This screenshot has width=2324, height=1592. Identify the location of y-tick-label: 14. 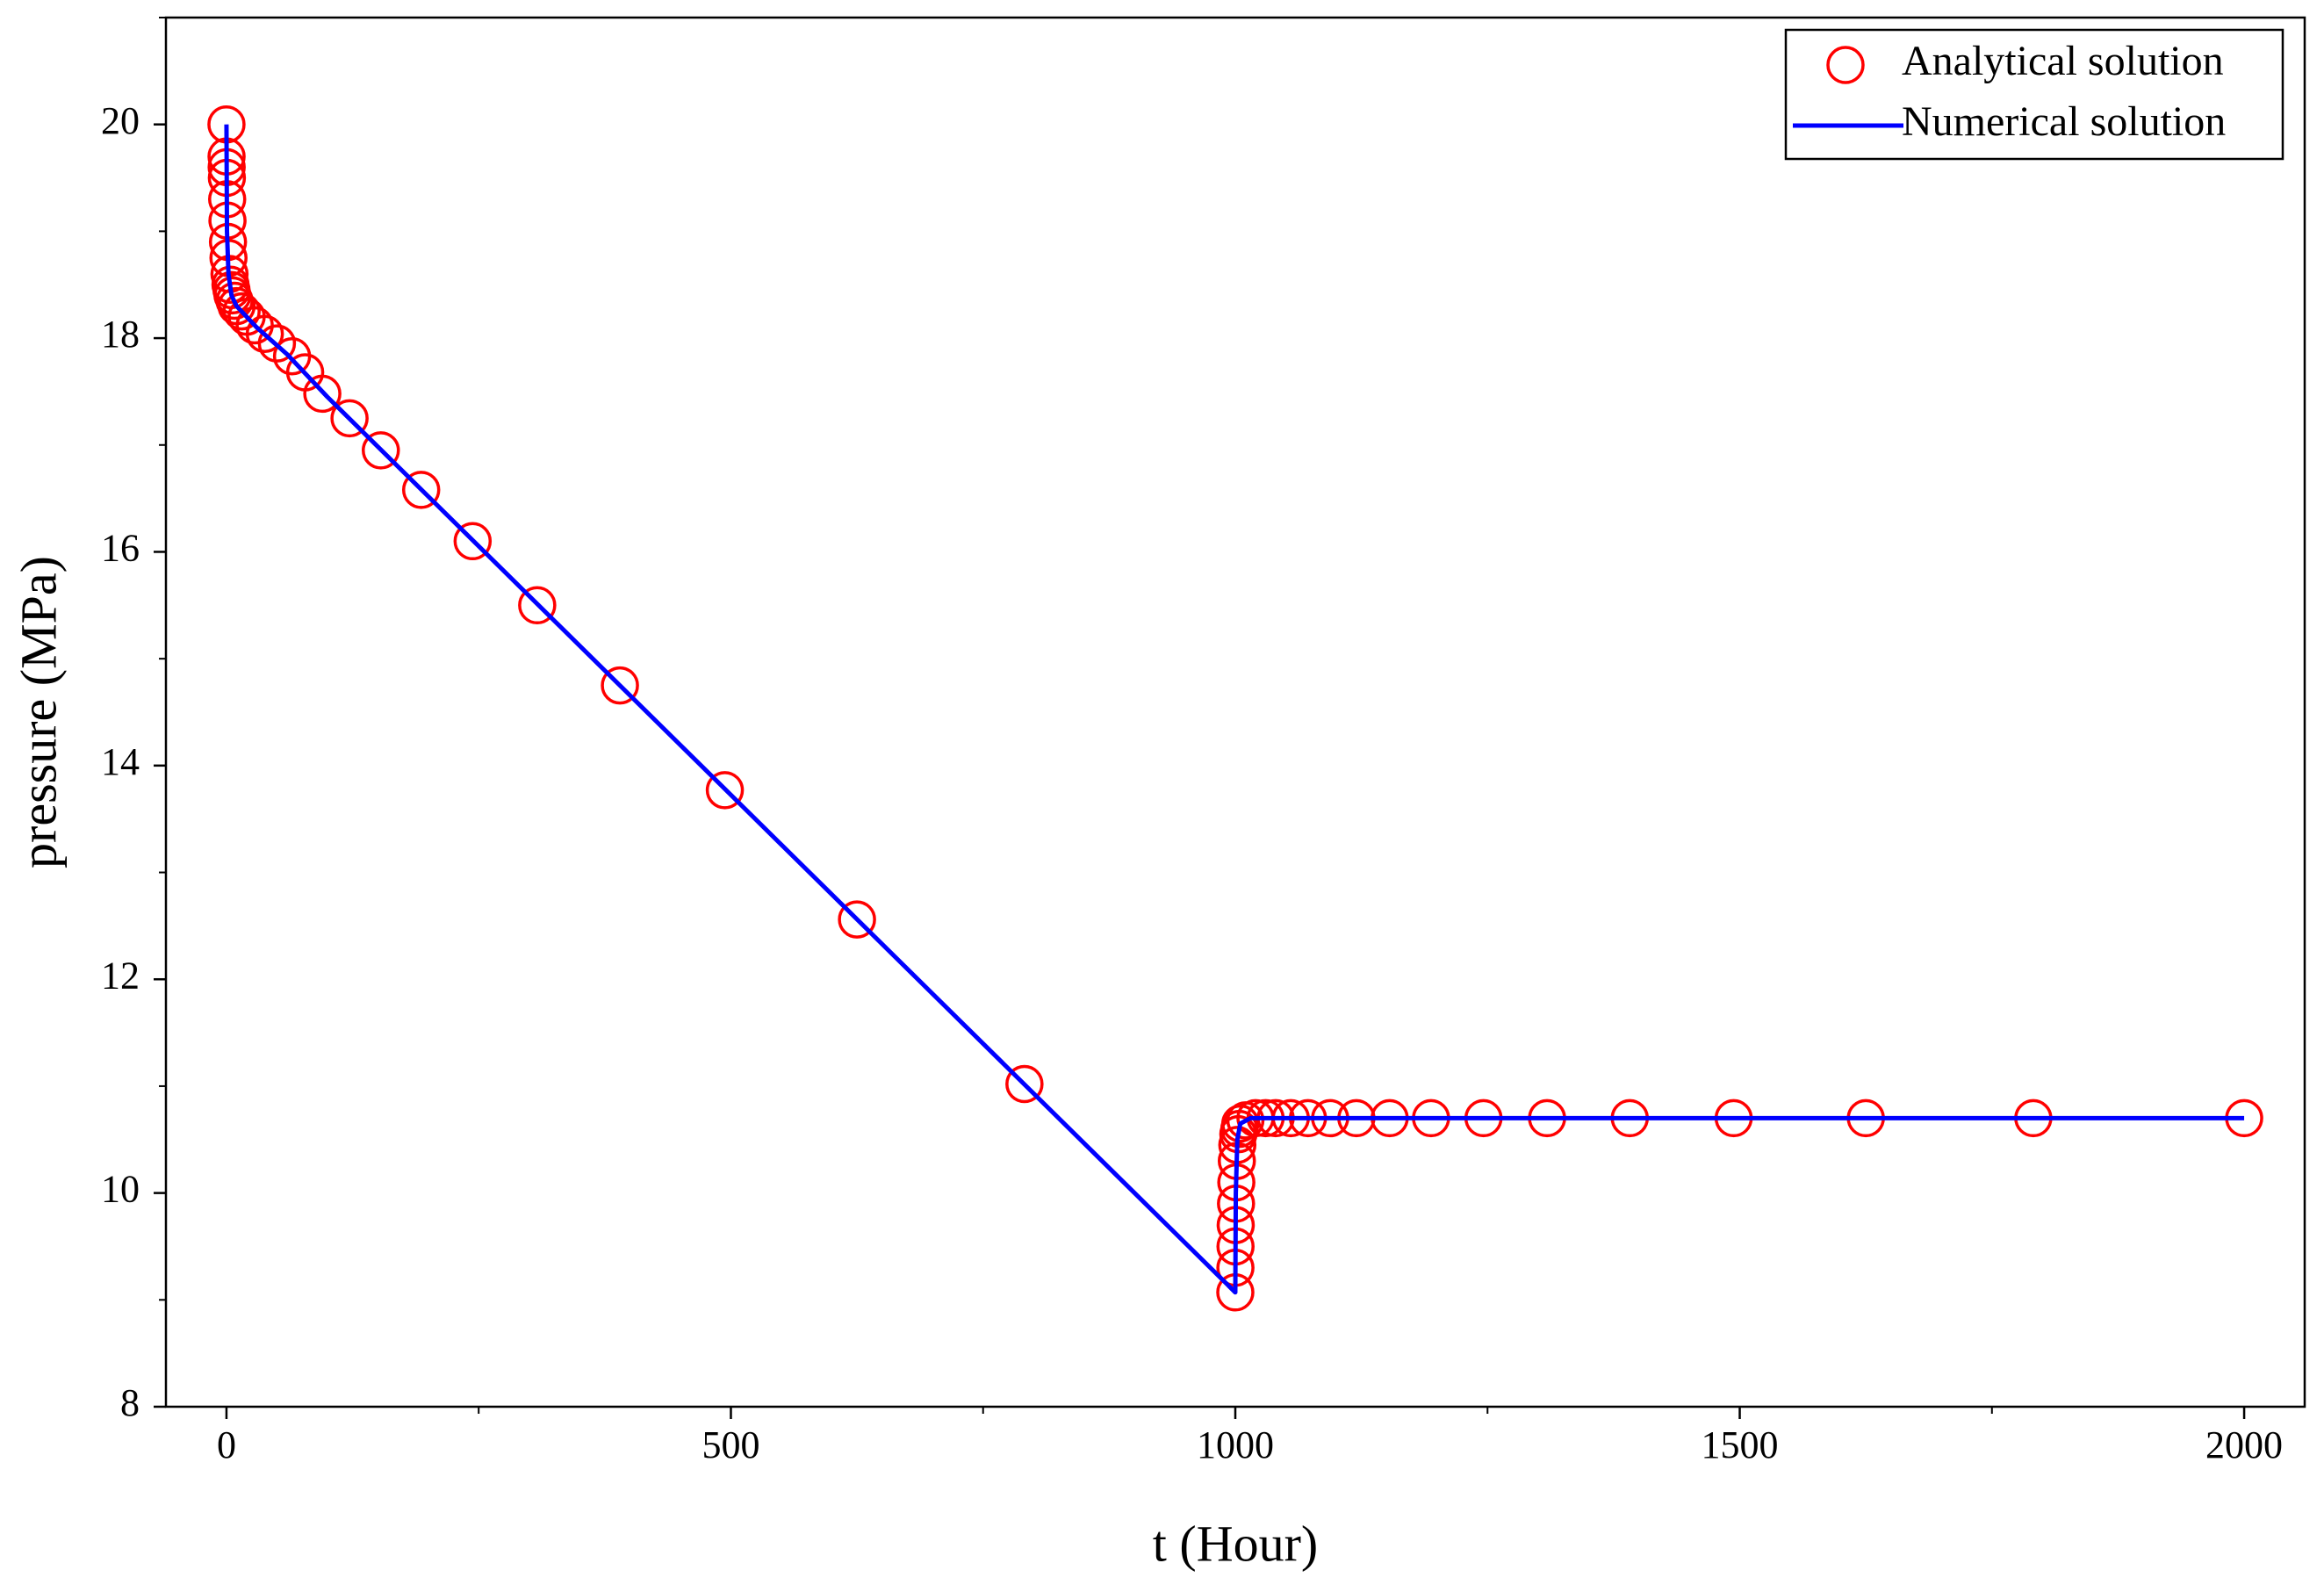
(120, 761).